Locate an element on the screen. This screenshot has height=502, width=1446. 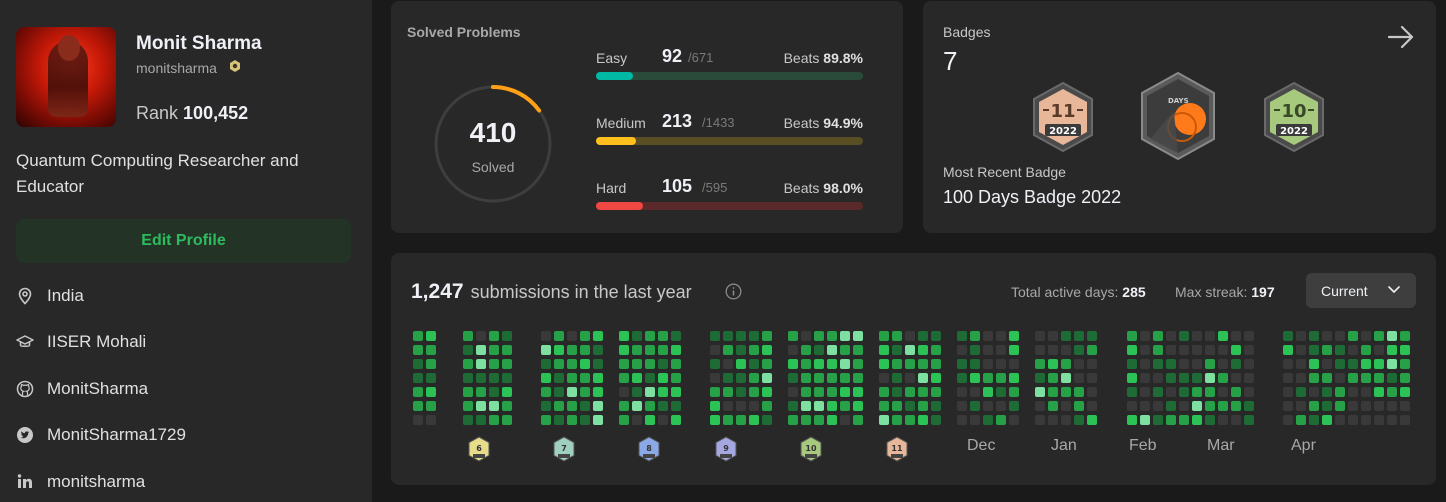
linkedin-row: monitsharma is located at coordinates (80, 482).